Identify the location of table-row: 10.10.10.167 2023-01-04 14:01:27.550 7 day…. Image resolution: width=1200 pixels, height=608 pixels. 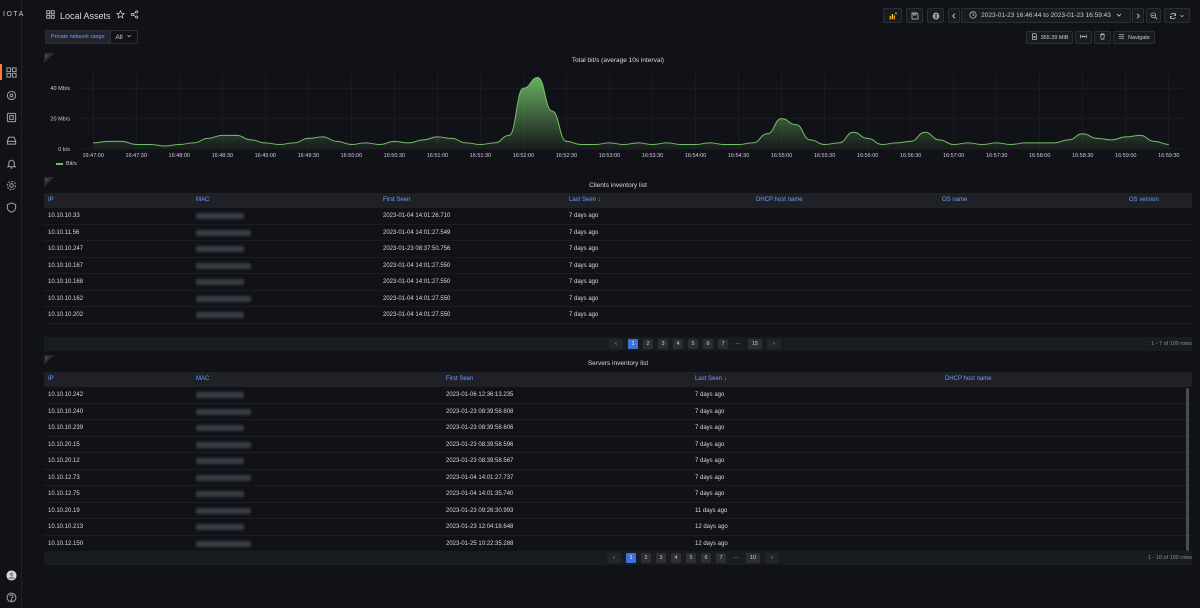
(618, 266).